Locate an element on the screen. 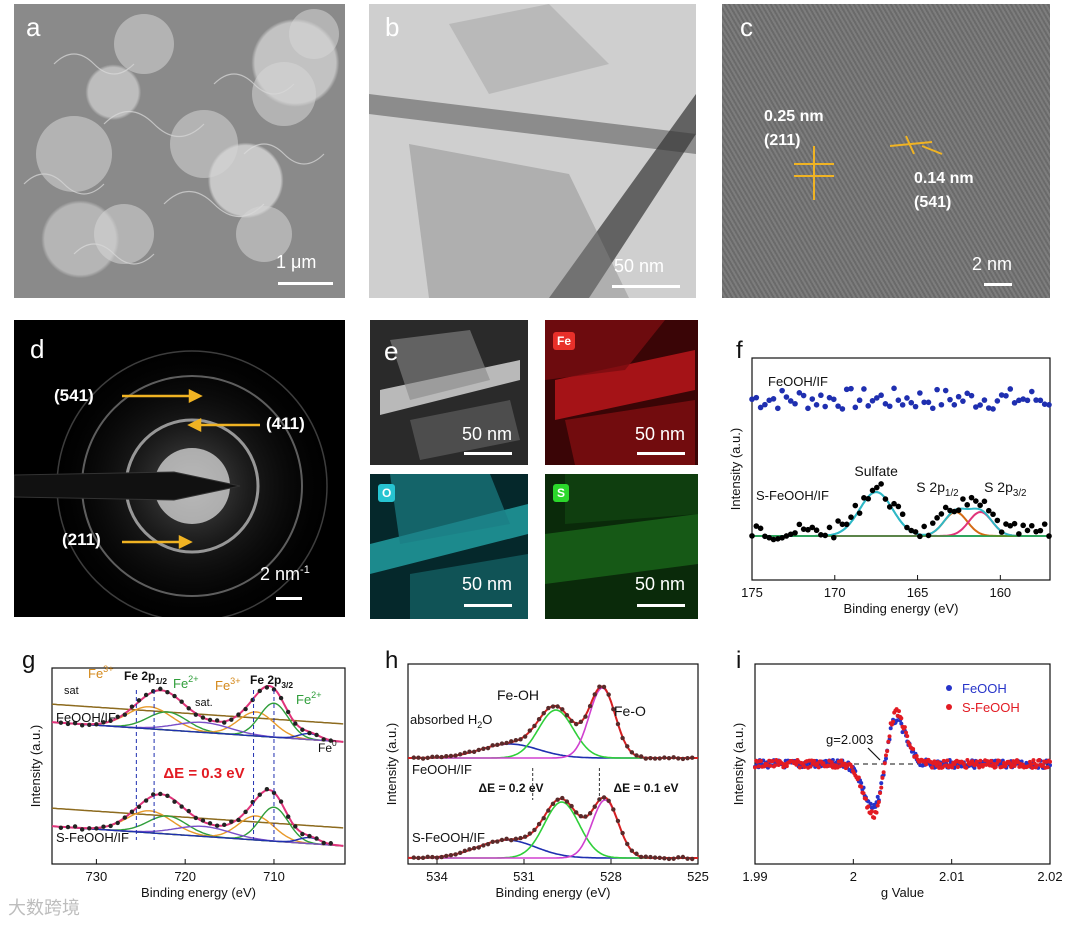  chart-f-fit-envelope is located at coordinates (901, 513).